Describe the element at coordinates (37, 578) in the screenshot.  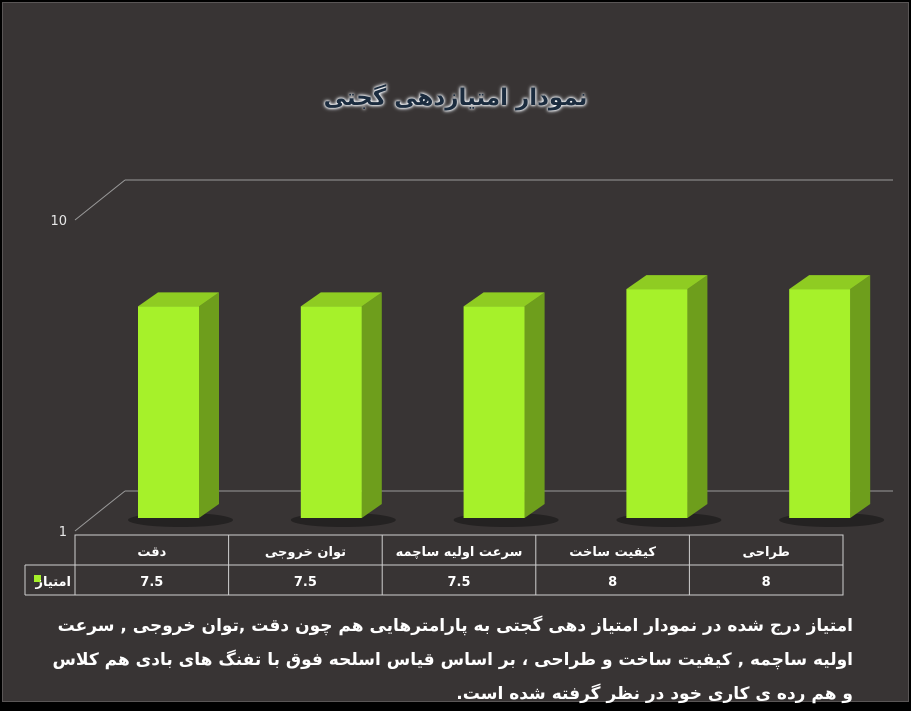
I see `legend-swatch` at that location.